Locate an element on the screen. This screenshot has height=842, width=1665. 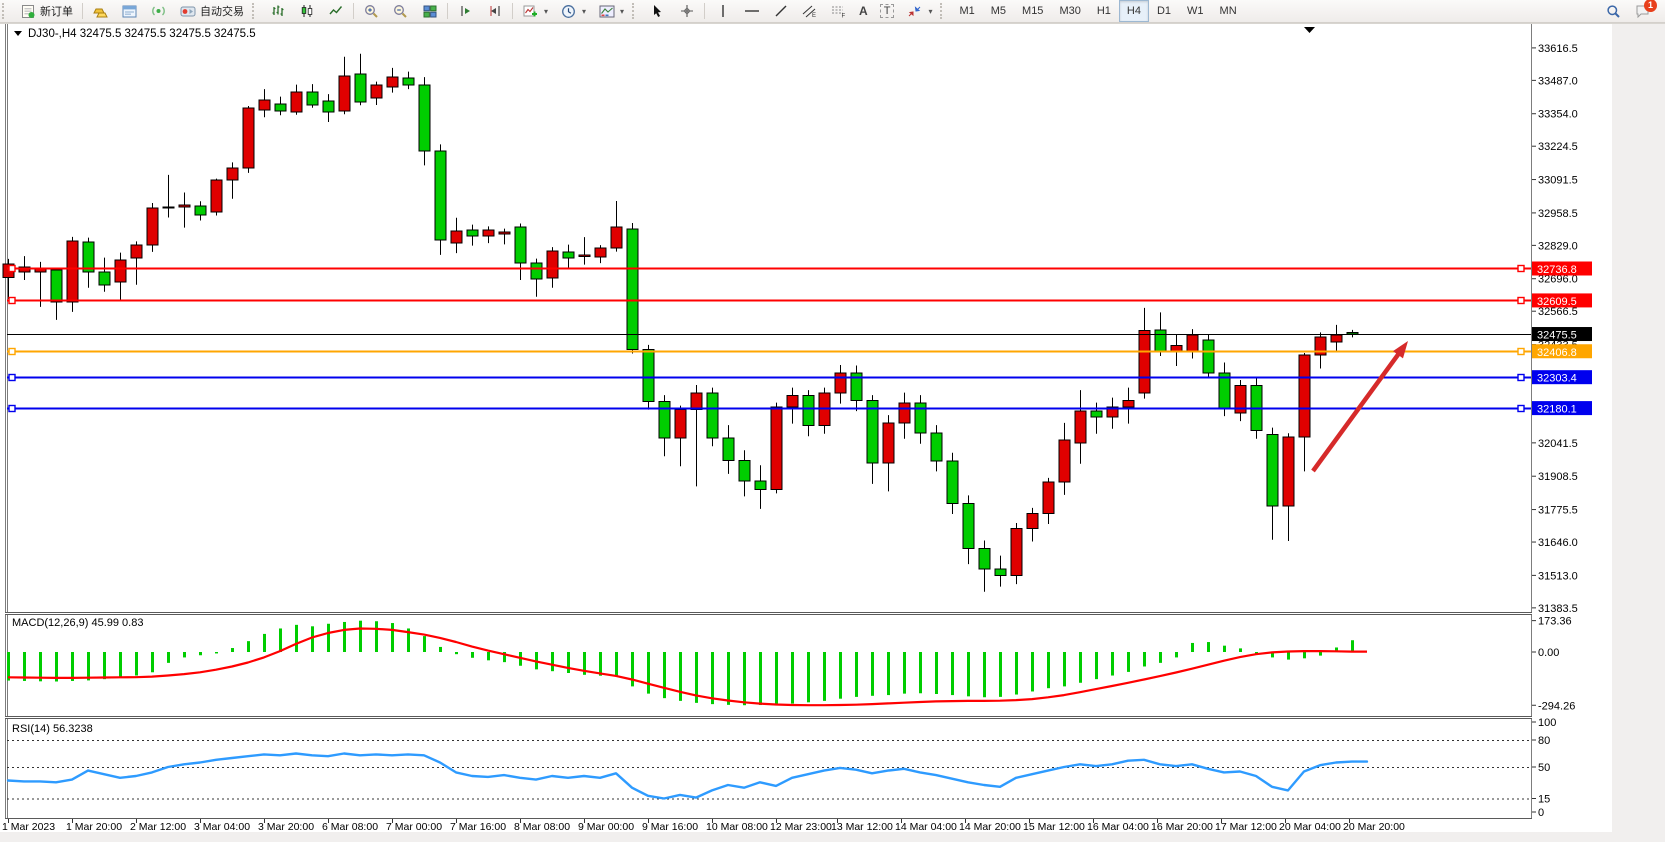
signals-button is located at coordinates (158, 11).